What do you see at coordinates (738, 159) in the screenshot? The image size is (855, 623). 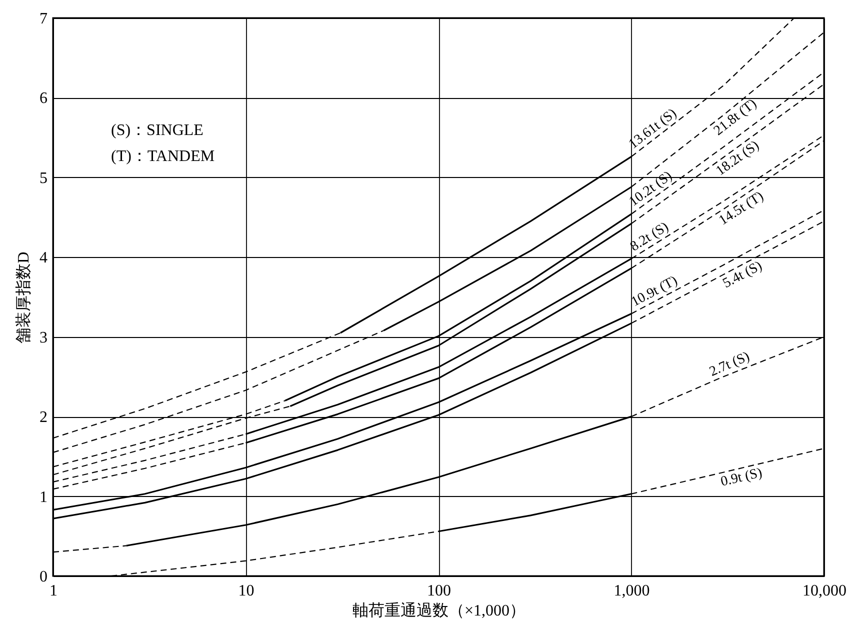 I see `text: 18.2t (S)` at bounding box center [738, 159].